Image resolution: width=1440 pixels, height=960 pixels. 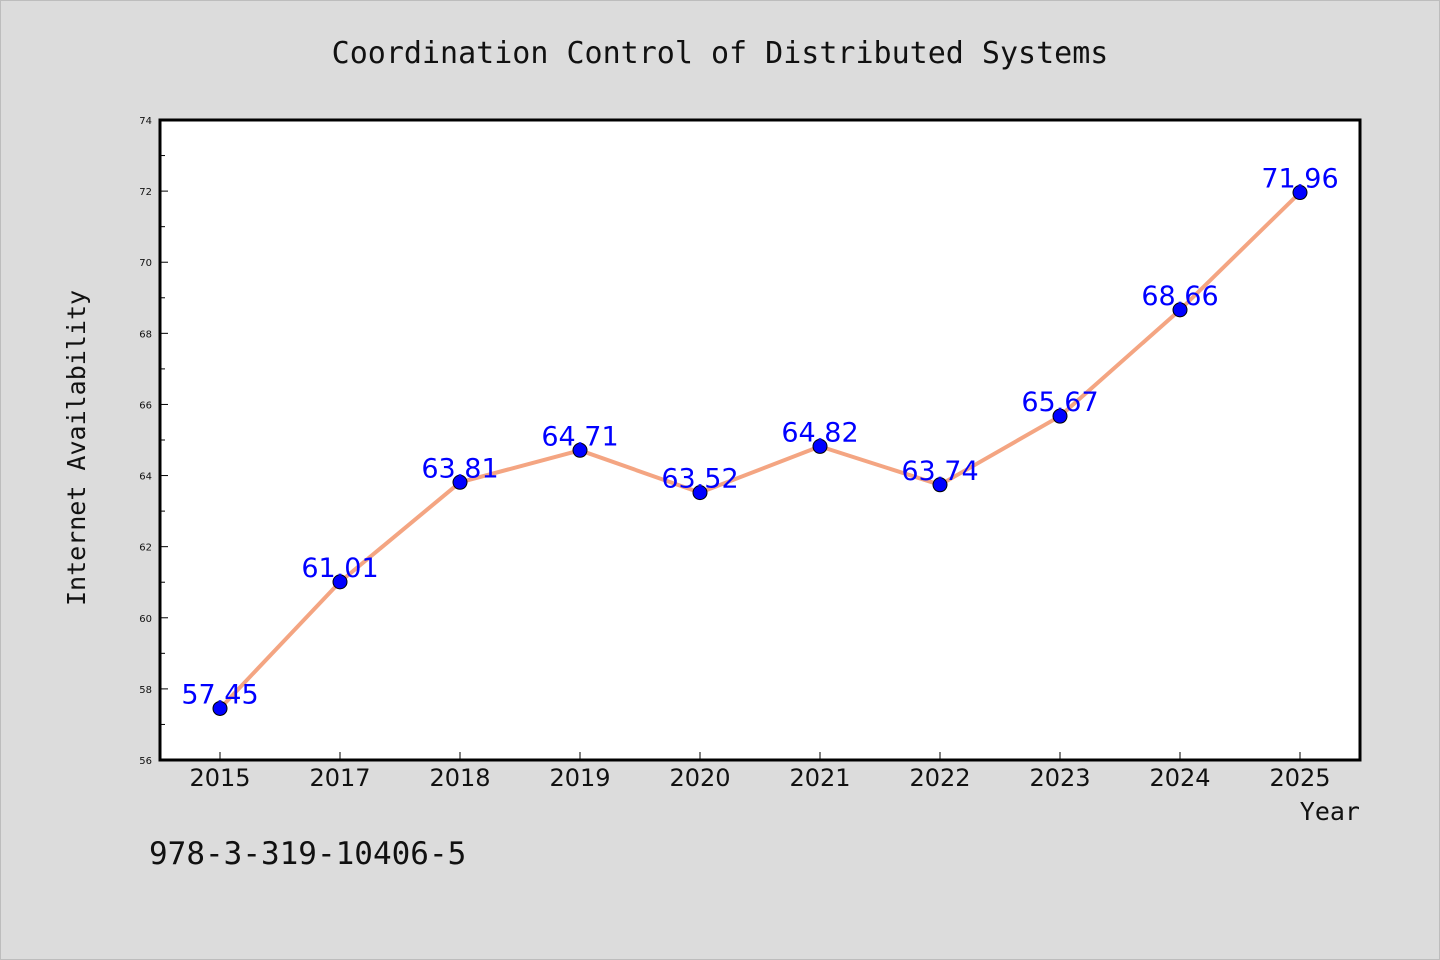 I want to click on y-axis-ticks: 56 58 60 62 64 66 68 70 72 74, so click(x=153, y=441).